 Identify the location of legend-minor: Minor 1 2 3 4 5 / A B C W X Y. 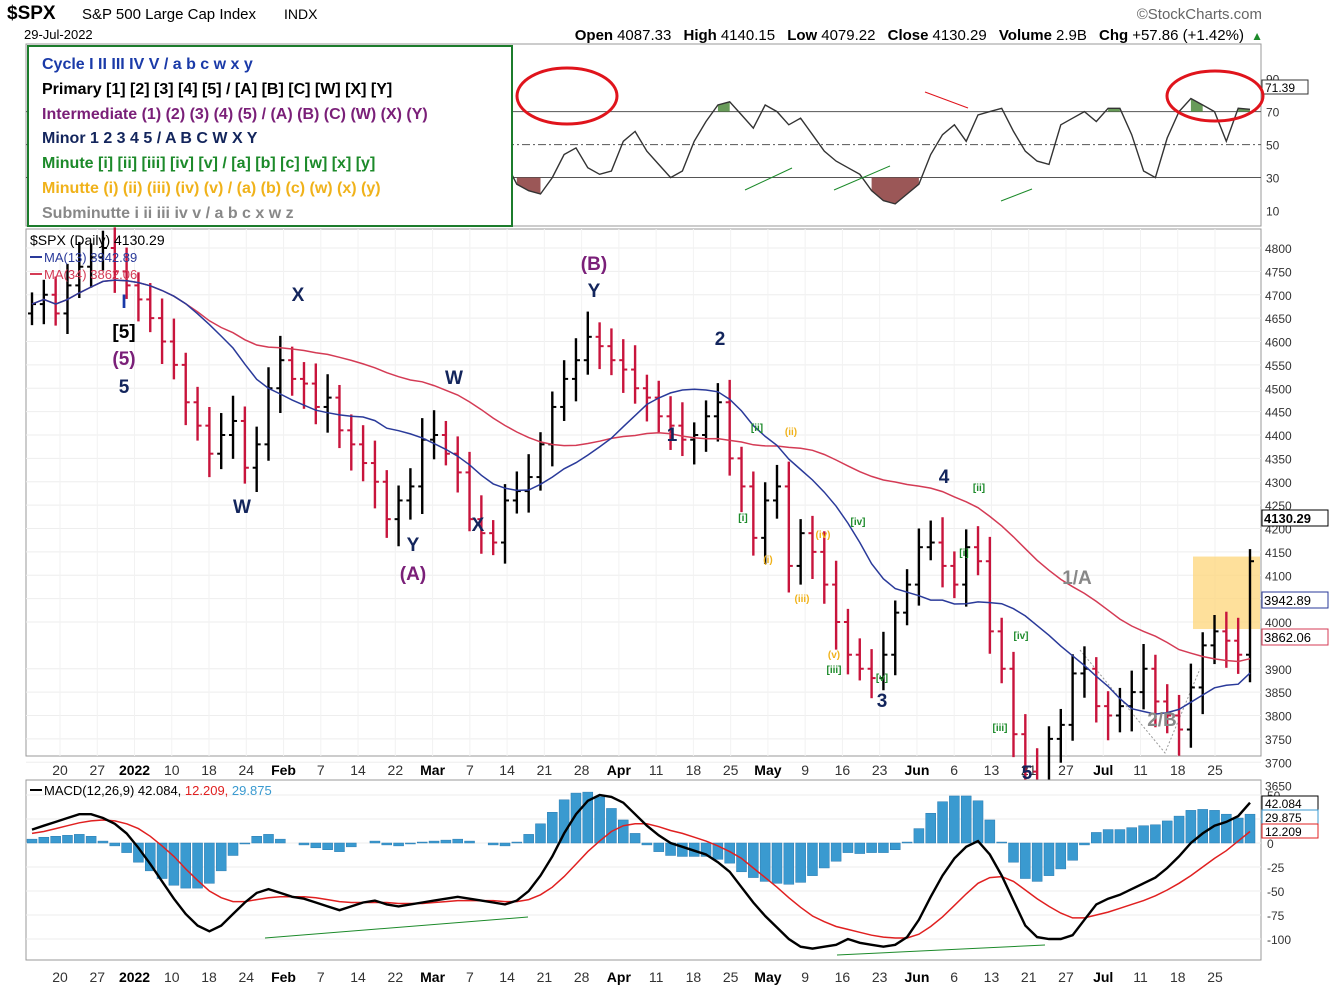
(150, 139).